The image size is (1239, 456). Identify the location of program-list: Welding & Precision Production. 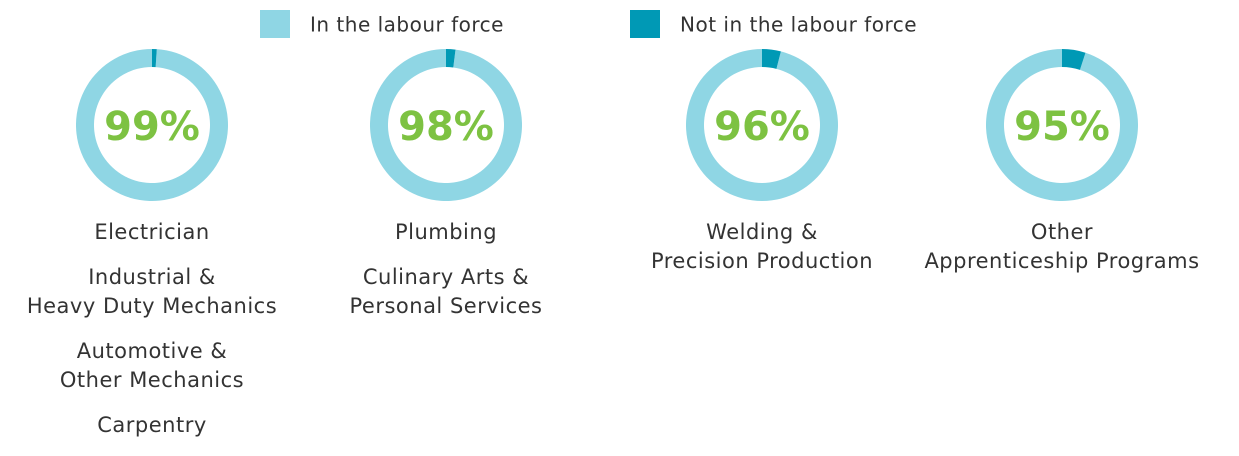
(762, 255).